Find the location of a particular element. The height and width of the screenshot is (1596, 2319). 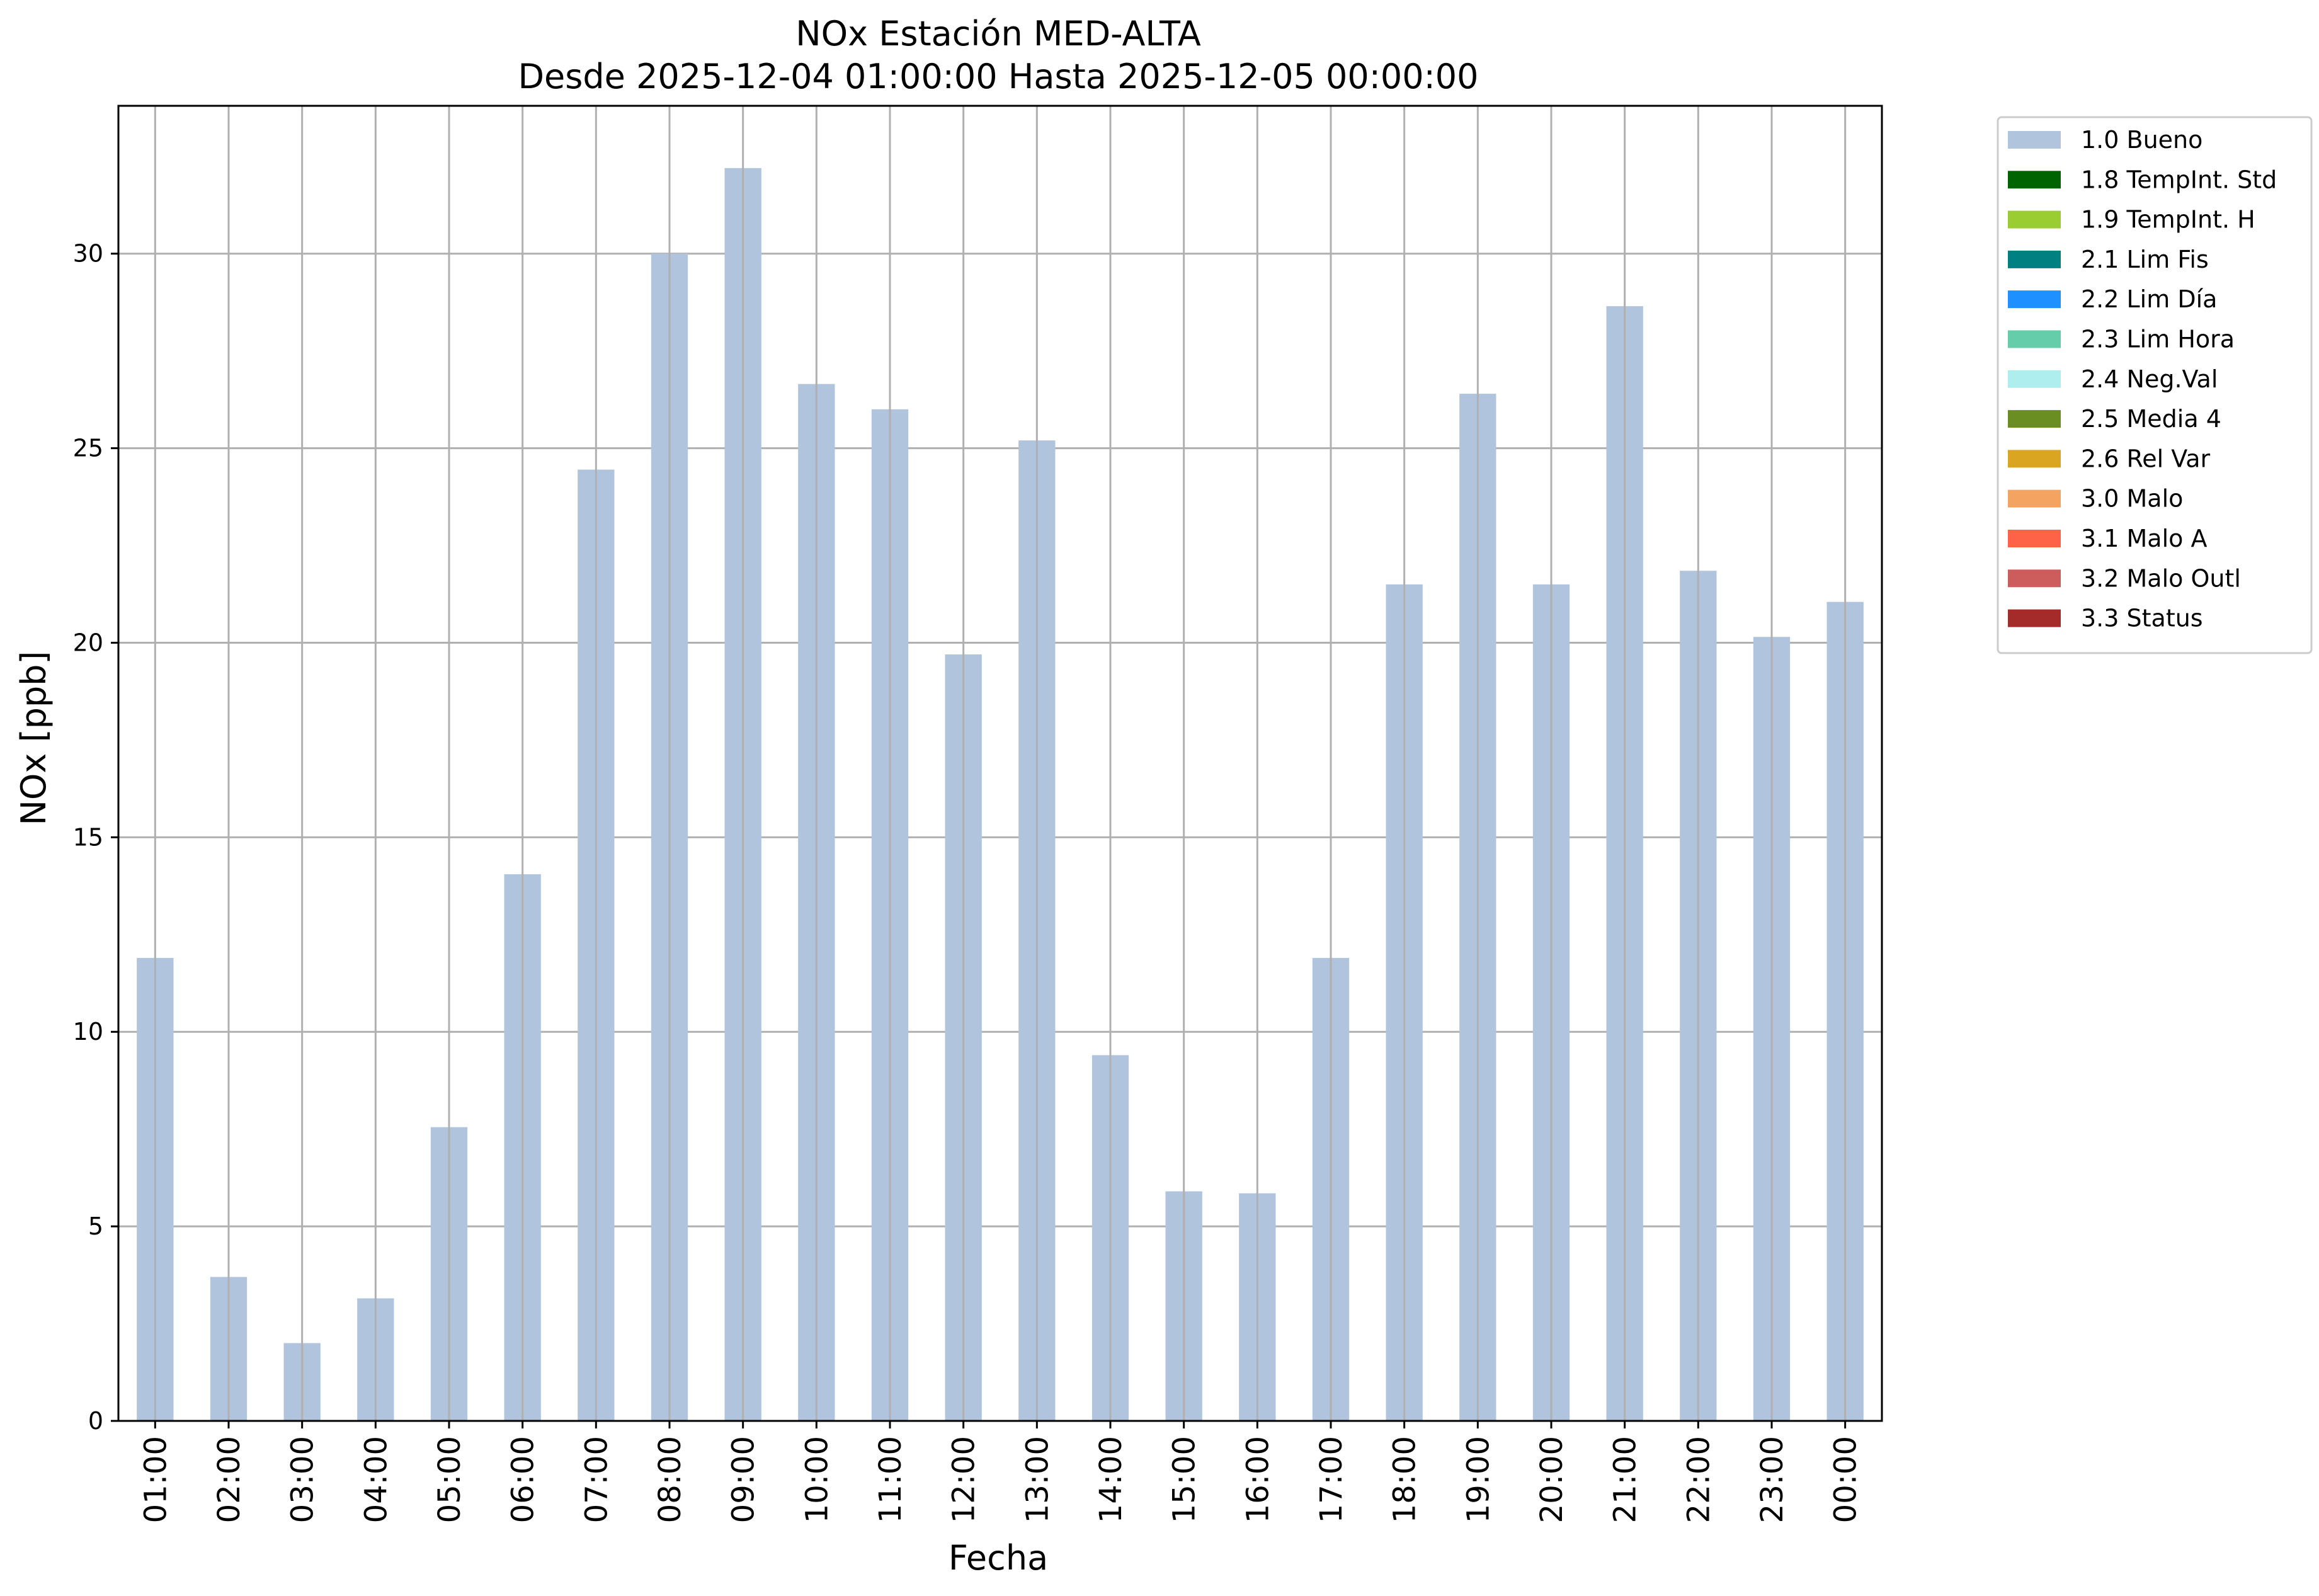

x-tick-label: 10:00 is located at coordinates (817, 1479).